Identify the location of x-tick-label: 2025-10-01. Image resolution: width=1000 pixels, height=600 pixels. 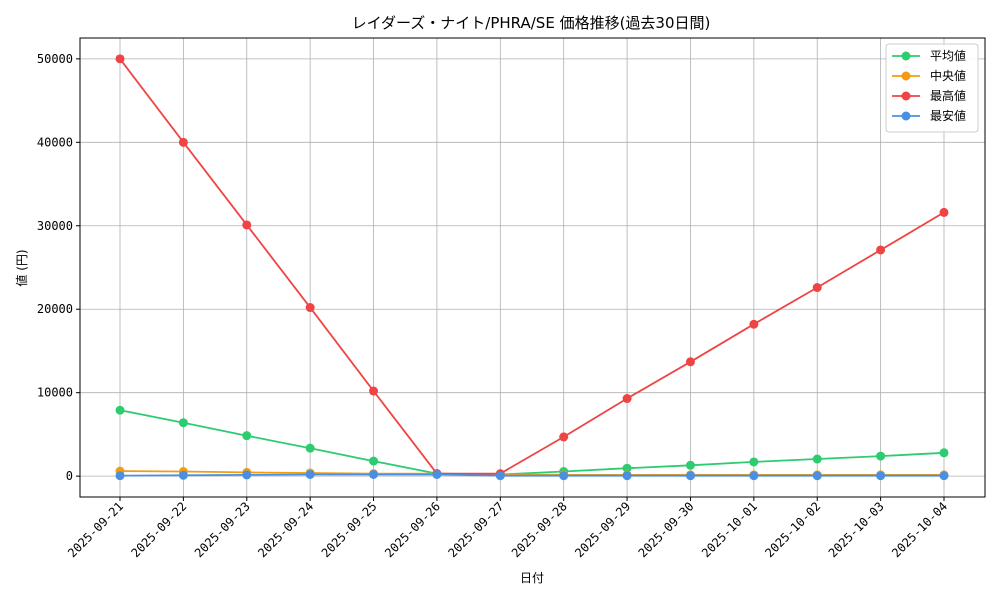
(729, 529).